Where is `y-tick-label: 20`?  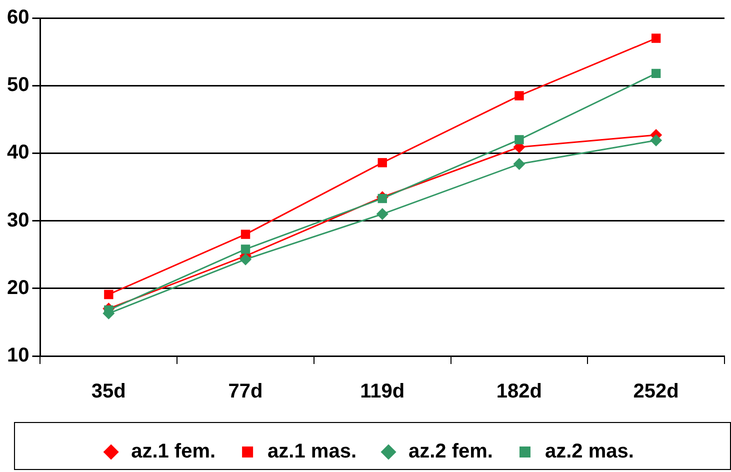
y-tick-label: 20 is located at coordinates (18, 287).